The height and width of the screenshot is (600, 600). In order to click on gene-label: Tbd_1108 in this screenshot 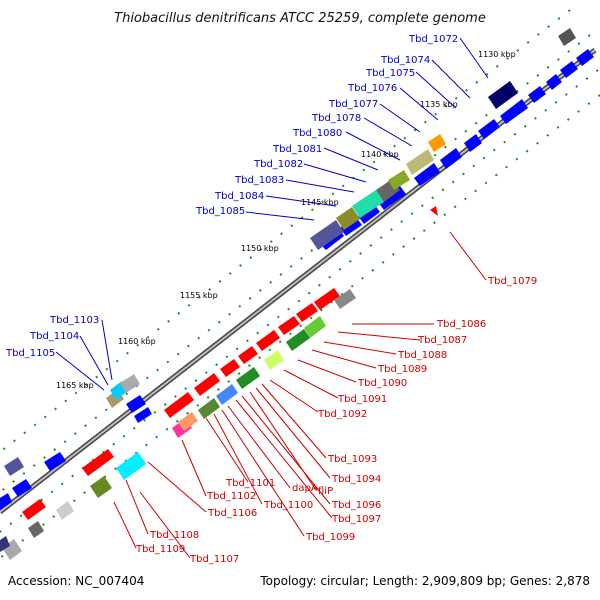, I will do `click(174, 535)`.